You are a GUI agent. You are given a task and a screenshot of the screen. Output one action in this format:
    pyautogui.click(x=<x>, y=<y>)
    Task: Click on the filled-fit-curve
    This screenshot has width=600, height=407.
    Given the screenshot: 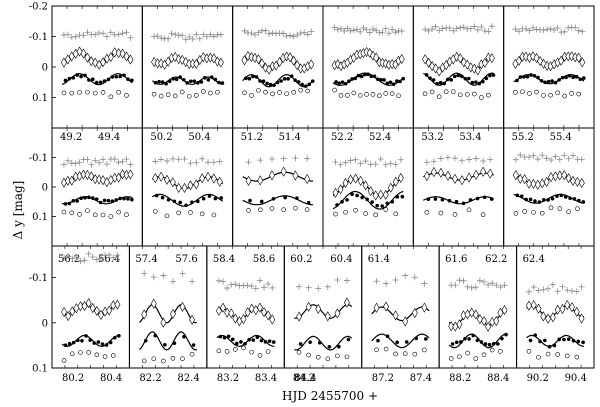 What is the action you would take?
    pyautogui.click(x=549, y=79)
    